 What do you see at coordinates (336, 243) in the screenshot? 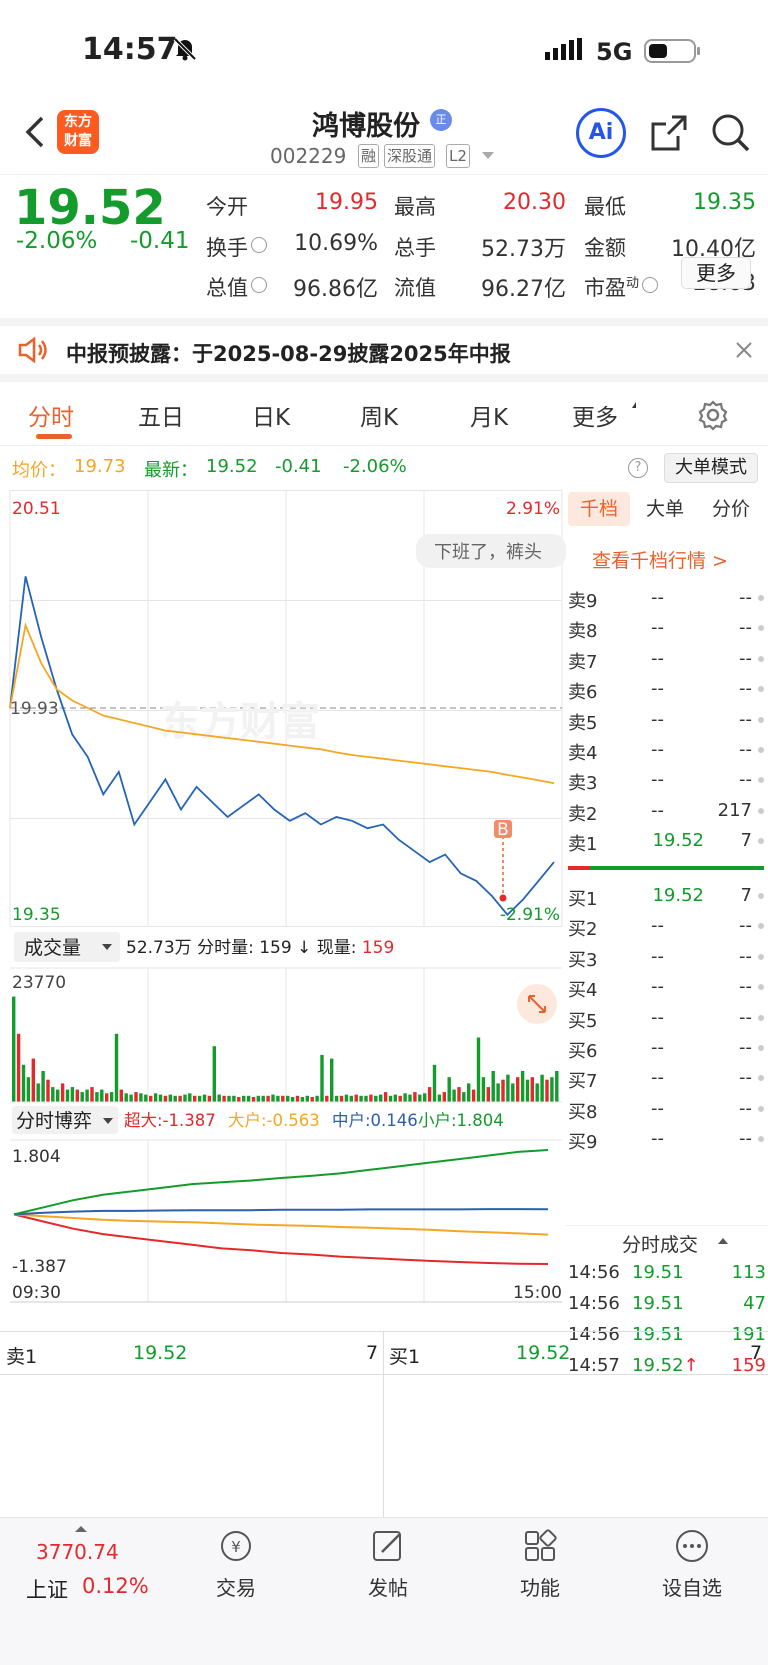
I see `quote-value-3: 10.69%` at bounding box center [336, 243].